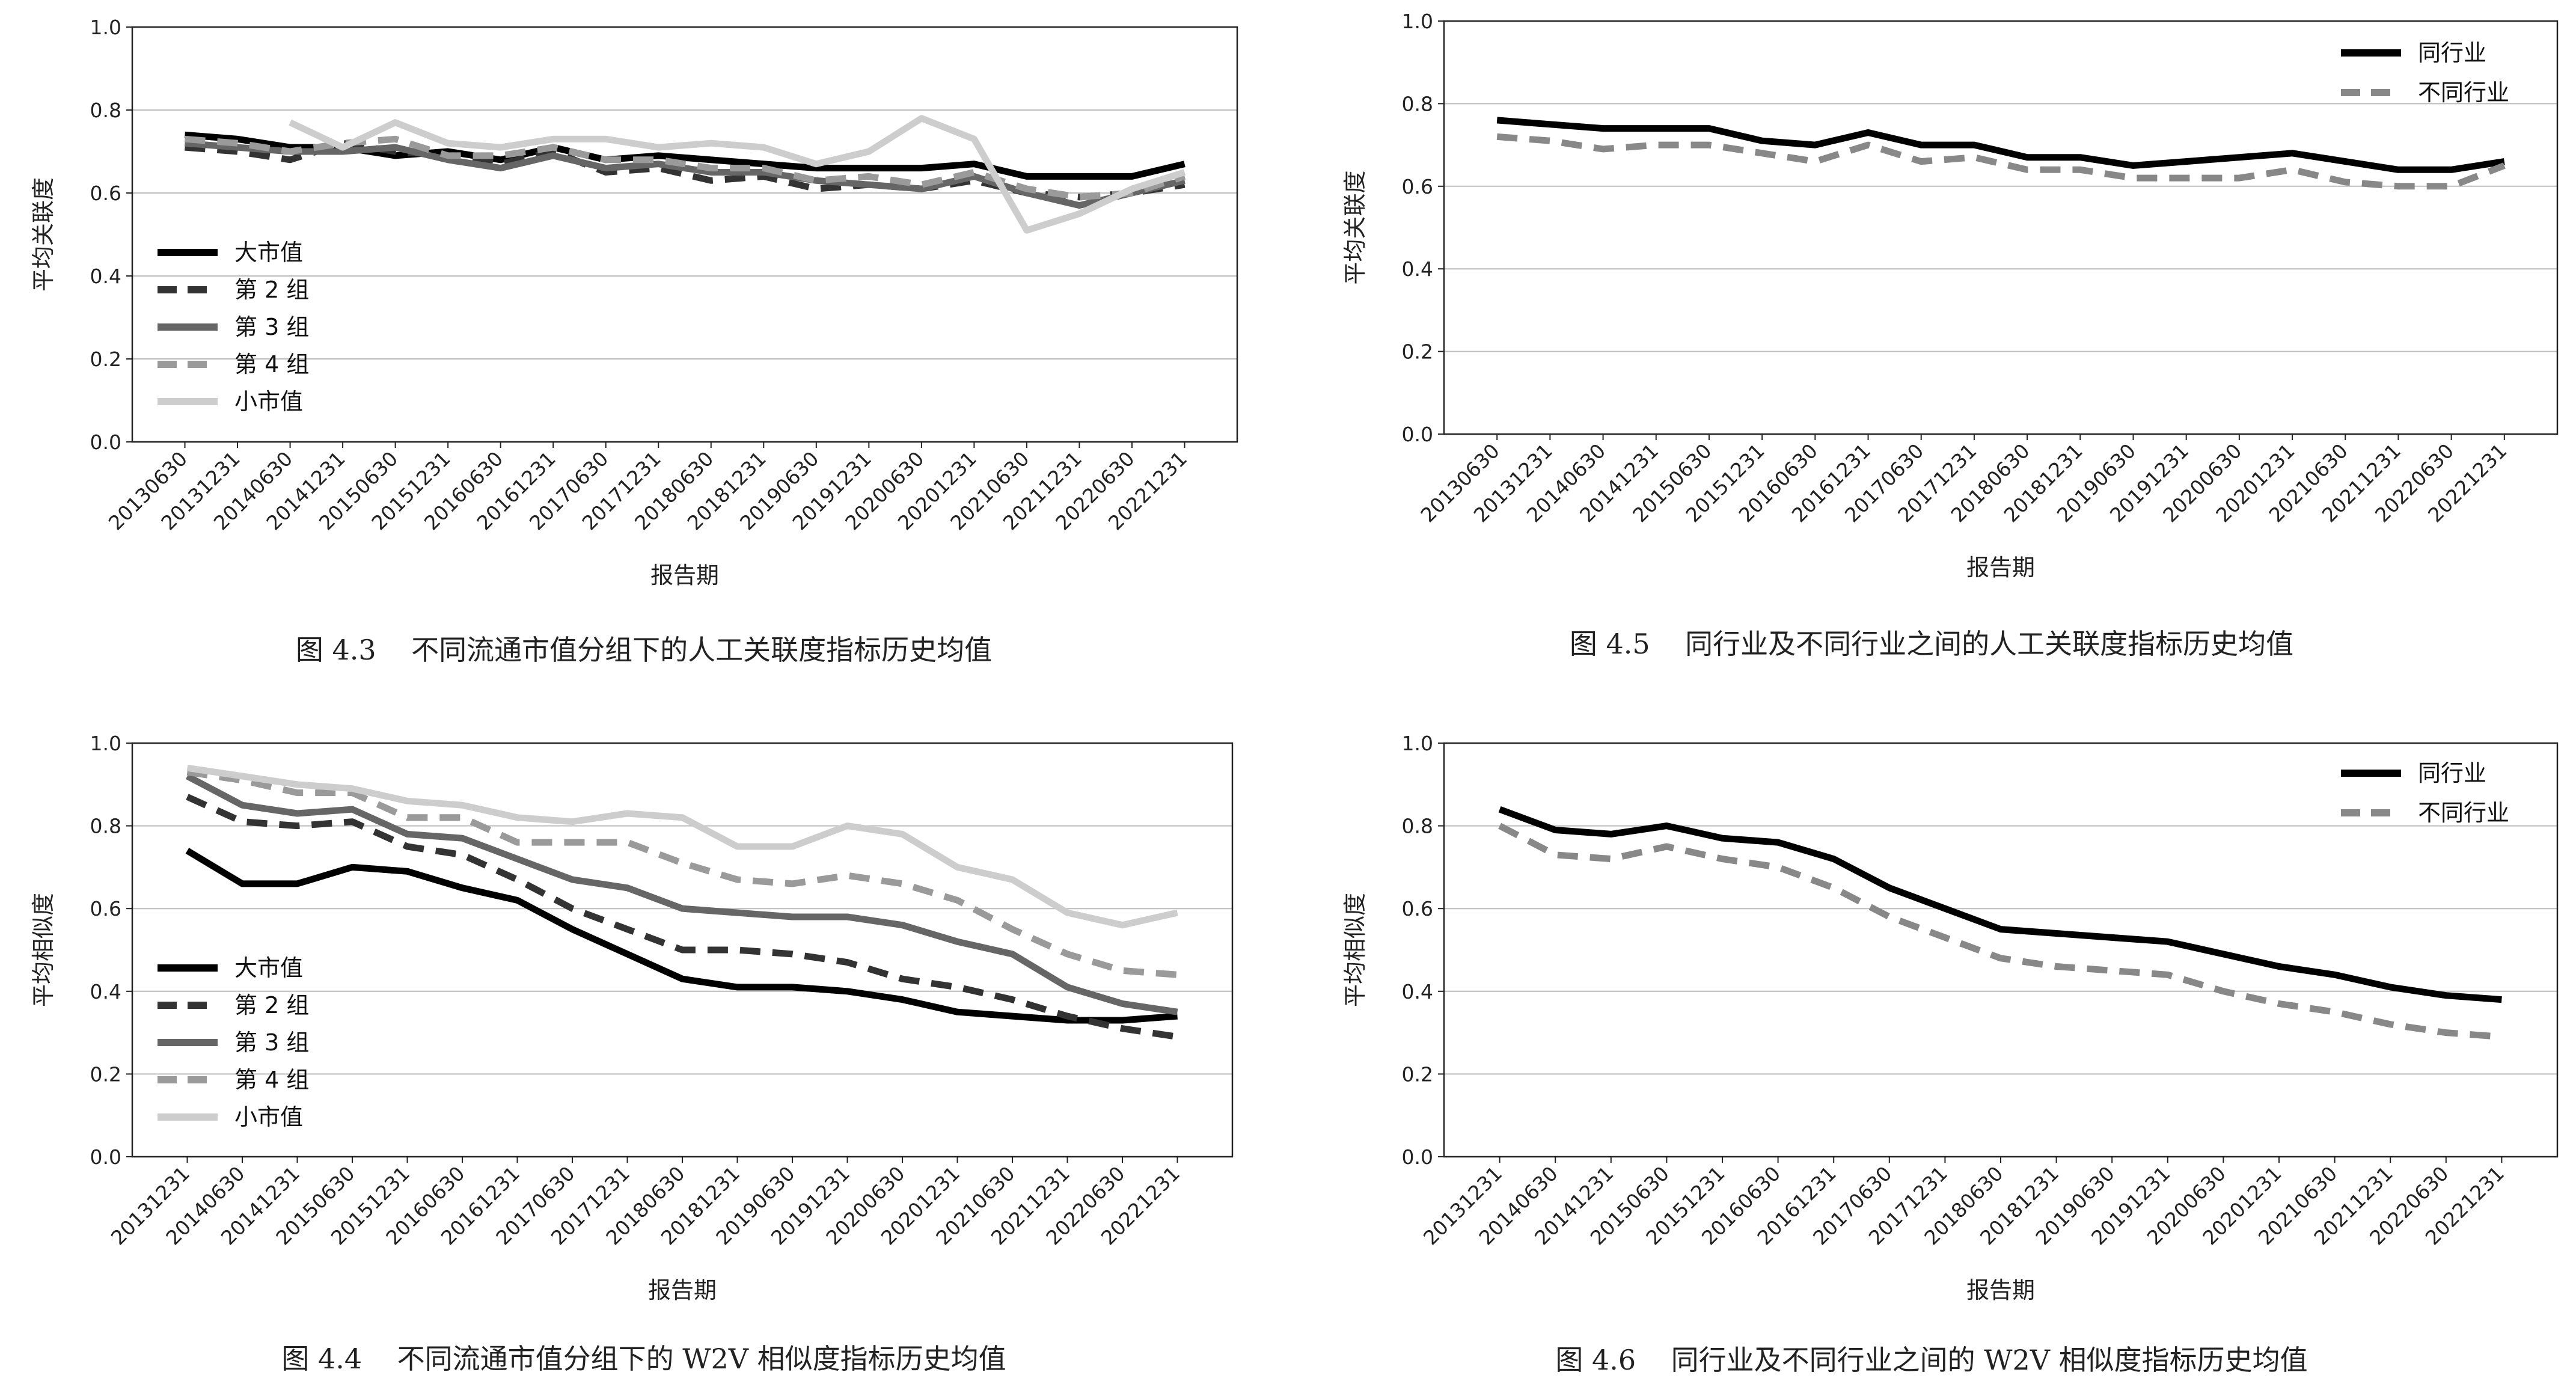 Image resolution: width=2576 pixels, height=1378 pixels. Describe the element at coordinates (1931, 644) in the screenshot. I see `figure-4-5-caption: 图 4.5 同行业及不同行业之间的人工关联度指标历史均值` at that location.